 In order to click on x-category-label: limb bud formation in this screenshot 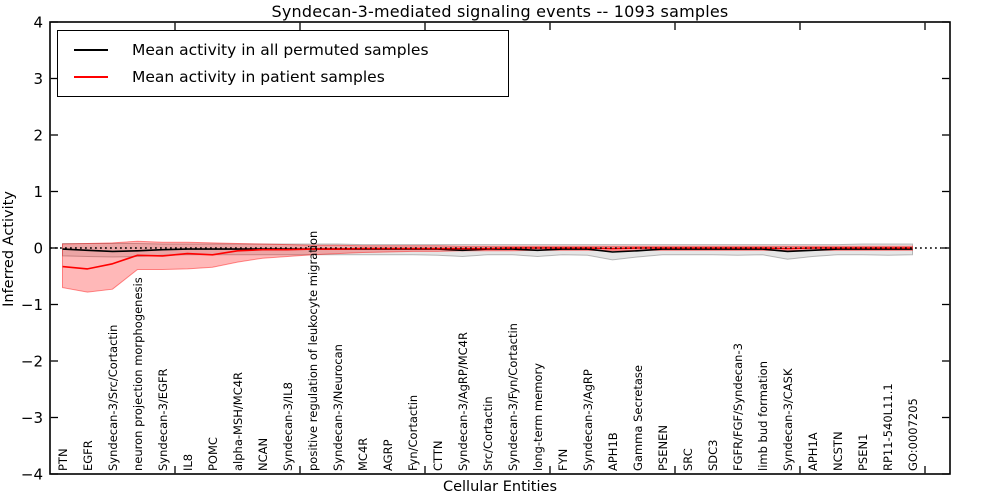, I will do `click(763, 416)`.